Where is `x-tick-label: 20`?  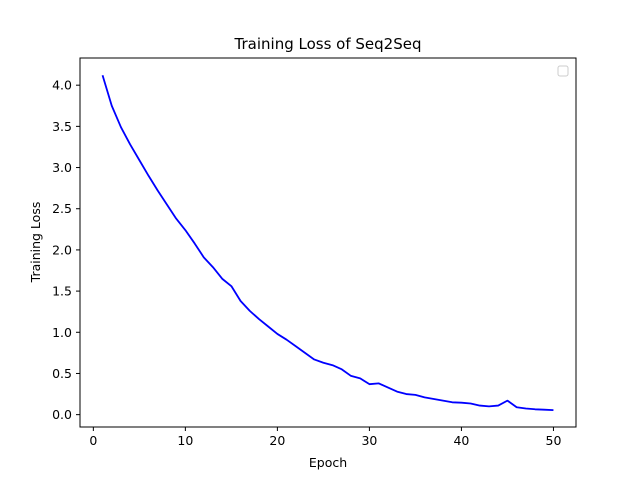
x-tick-label: 20 is located at coordinates (277, 440).